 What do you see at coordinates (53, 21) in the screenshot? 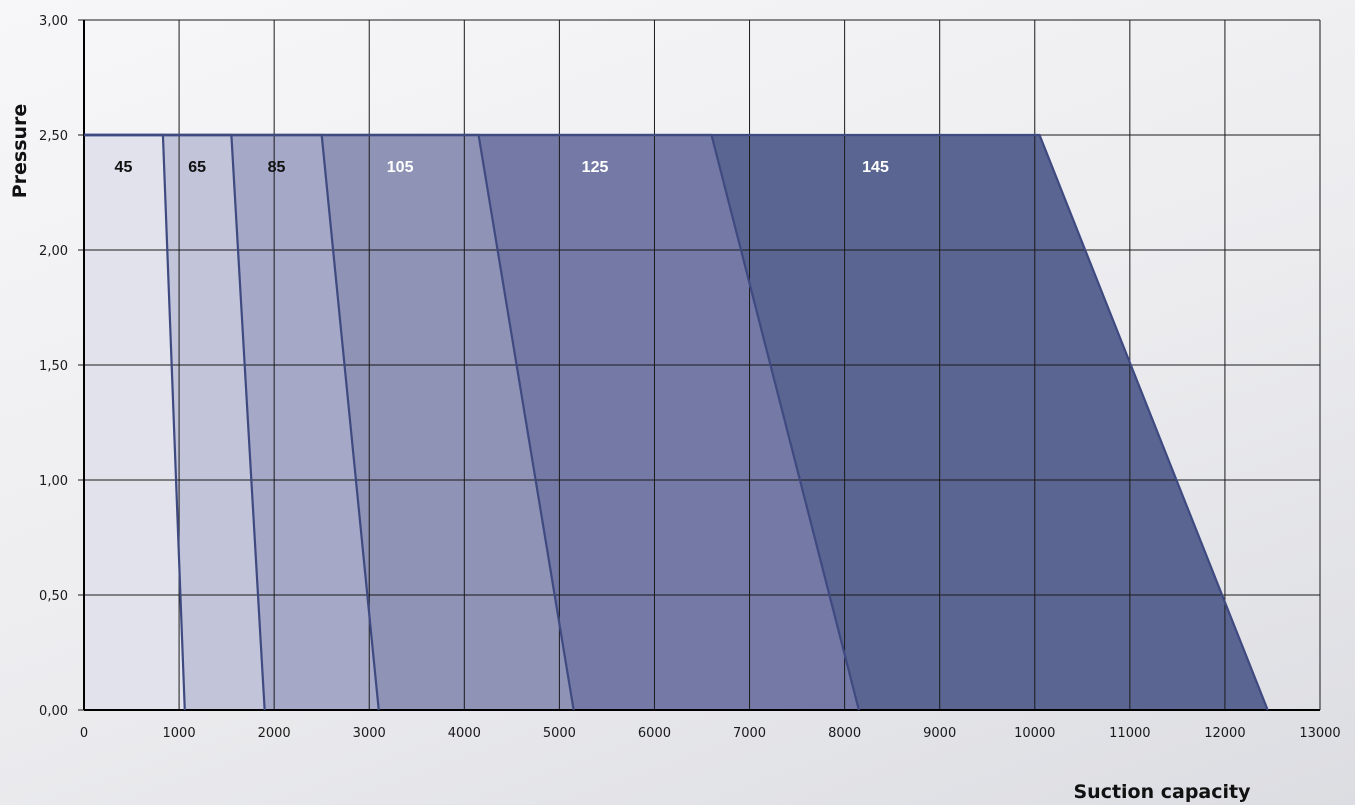
I see `y-tick-label: 3,00` at bounding box center [53, 21].